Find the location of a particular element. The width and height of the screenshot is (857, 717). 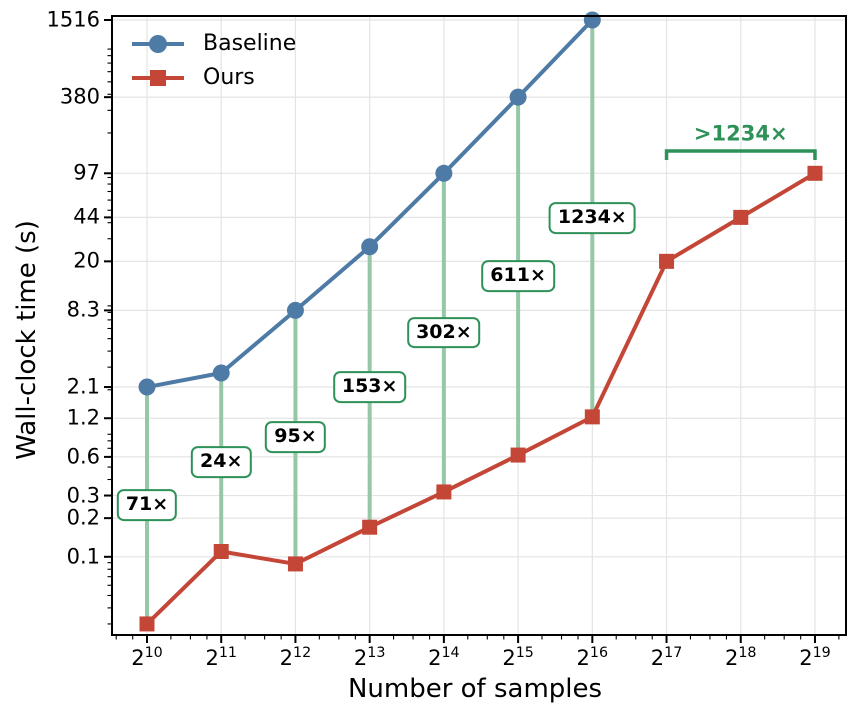

y-tick-label: 0.1 is located at coordinates (83, 556).